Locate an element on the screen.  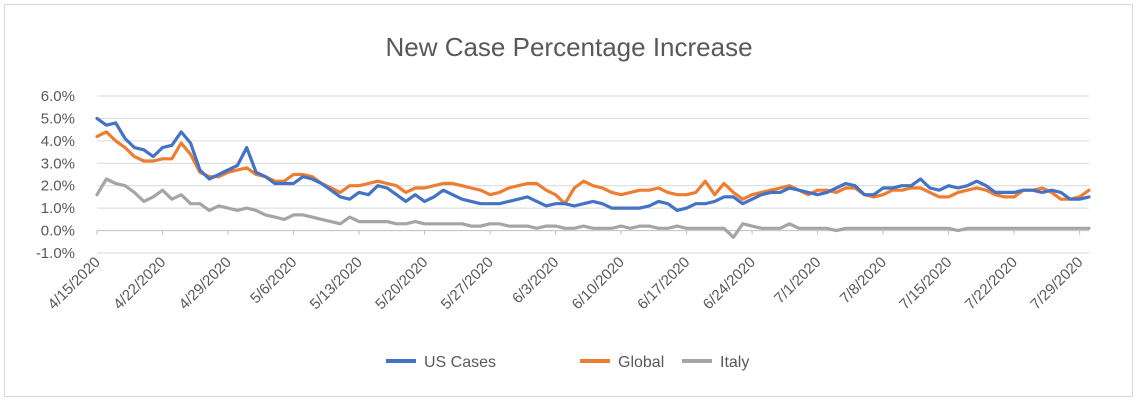
x-tick-label: 5/27/2020 is located at coordinates (467, 283).